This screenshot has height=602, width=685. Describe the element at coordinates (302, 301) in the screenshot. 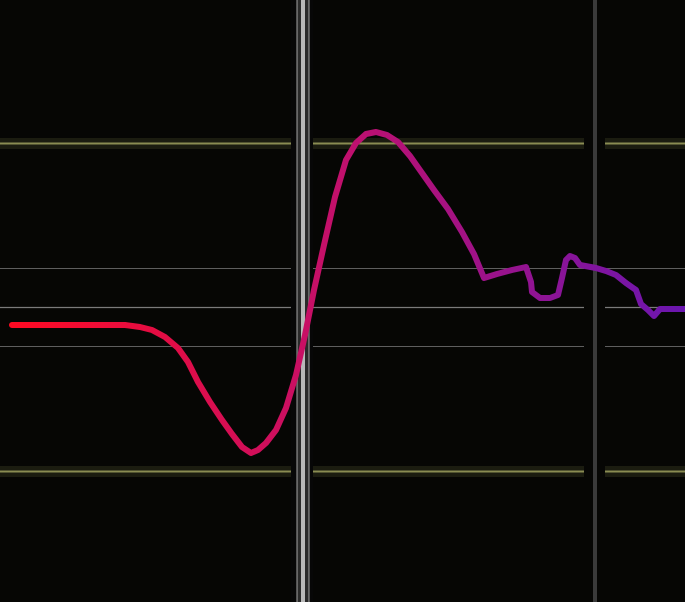

I see `primary-cursor` at that location.